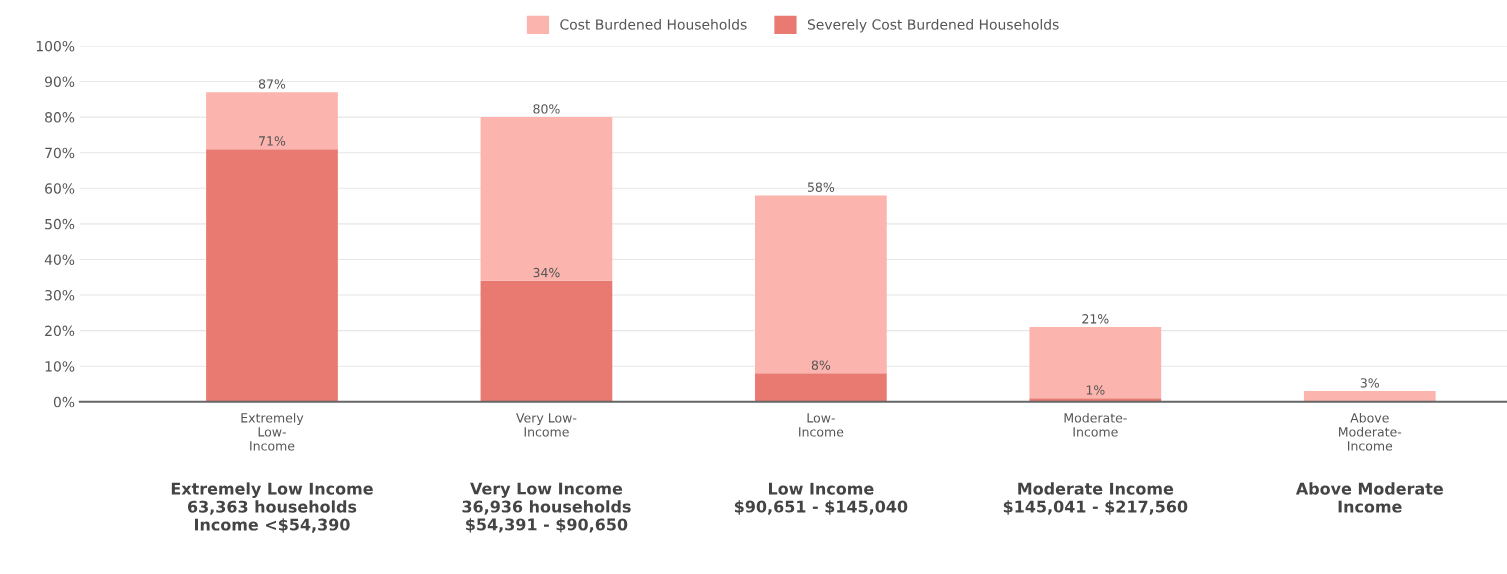 Image resolution: width=1507 pixels, height=574 pixels. I want to click on y-tick-label: 0%, so click(64, 402).